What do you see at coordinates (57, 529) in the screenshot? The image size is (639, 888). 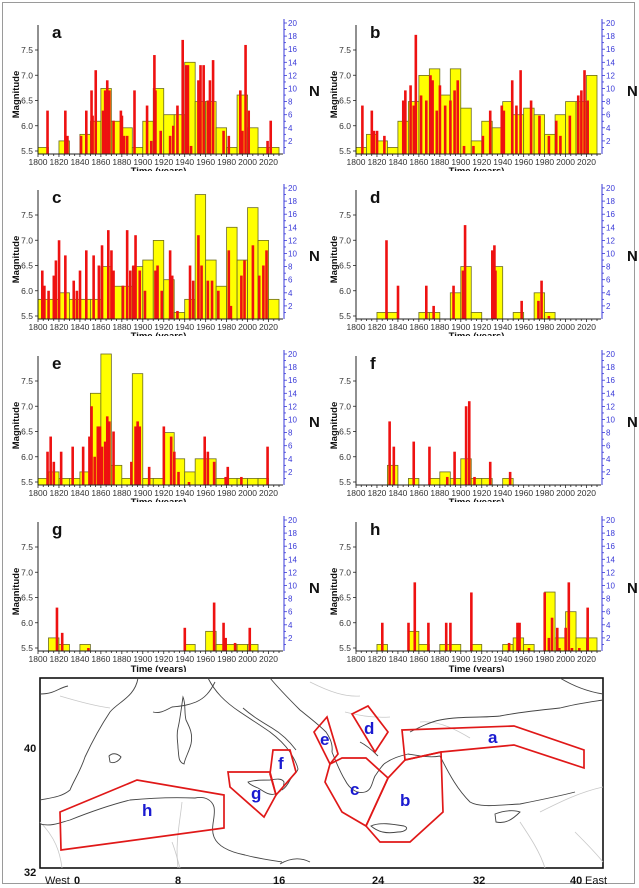 I see `panel-letter: g` at bounding box center [57, 529].